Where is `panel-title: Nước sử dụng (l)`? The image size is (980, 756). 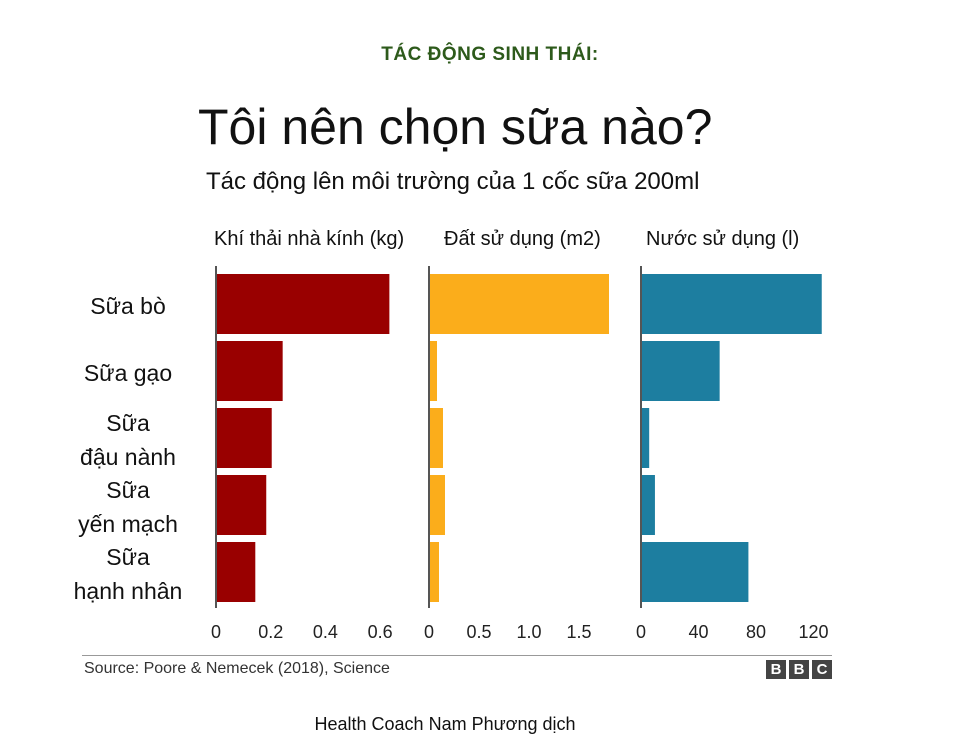 panel-title: Nước sử dụng (l) is located at coordinates (723, 239).